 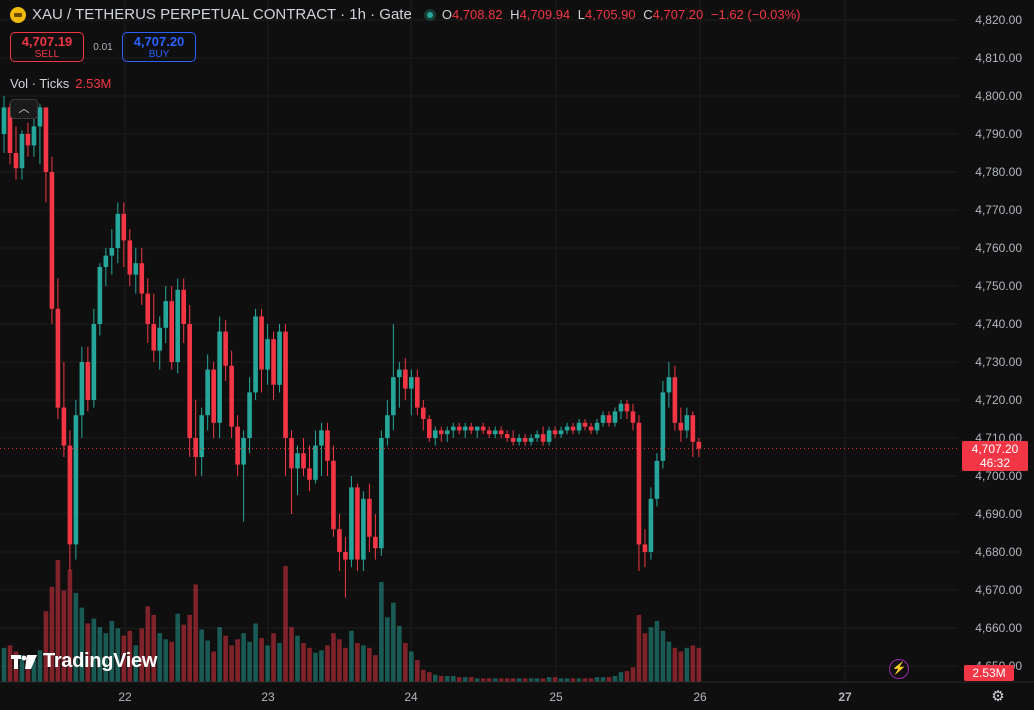 What do you see at coordinates (899, 669) in the screenshot?
I see `lightning-icon: ⚡` at bounding box center [899, 669].